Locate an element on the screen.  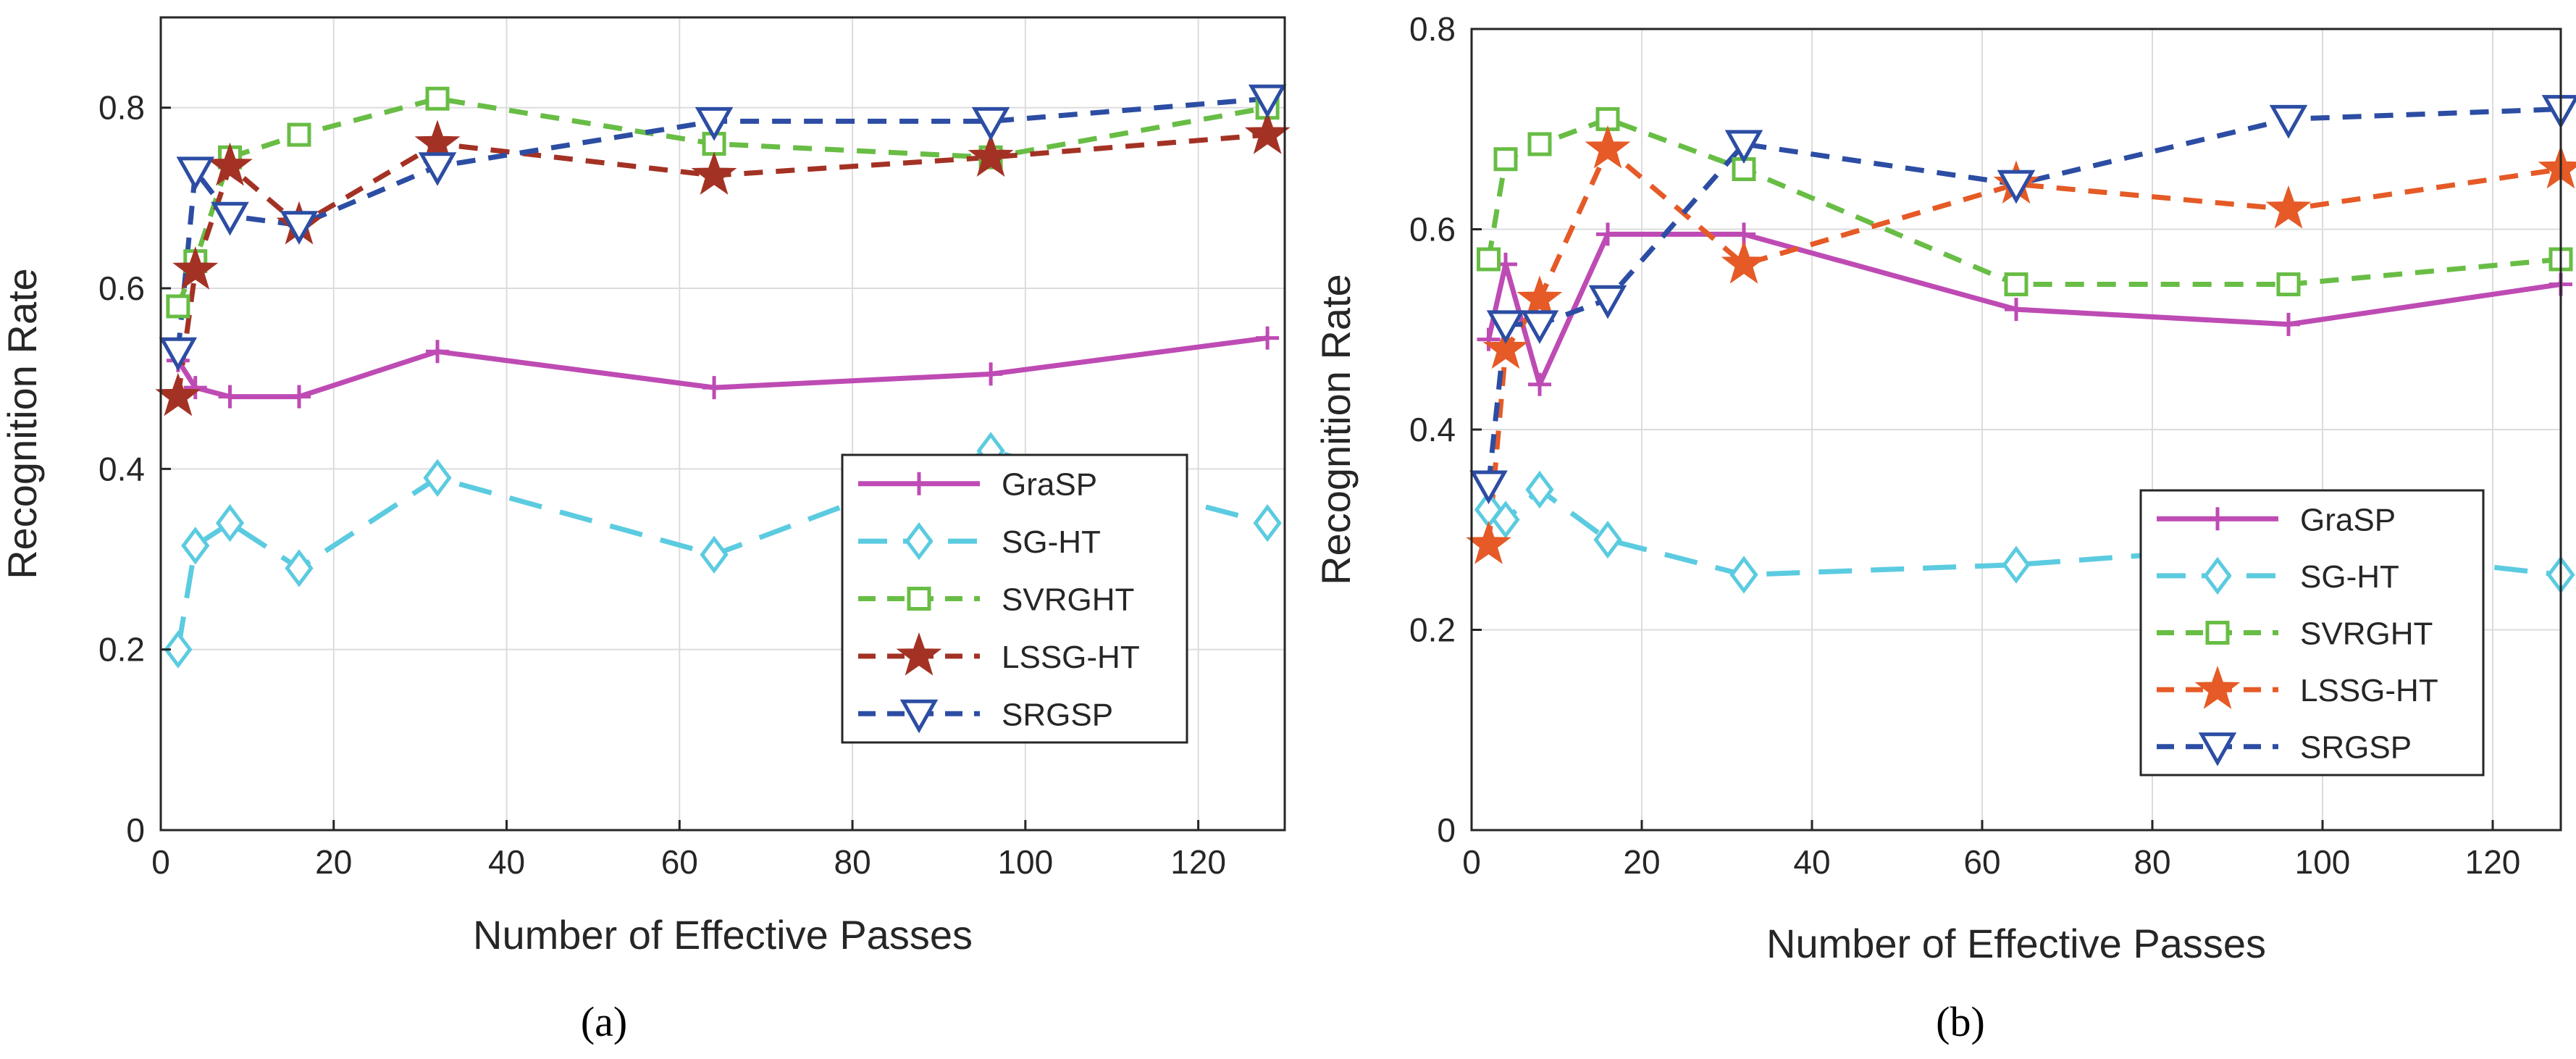
panel-a-x-tick-label-2: 40 is located at coordinates (506, 862).